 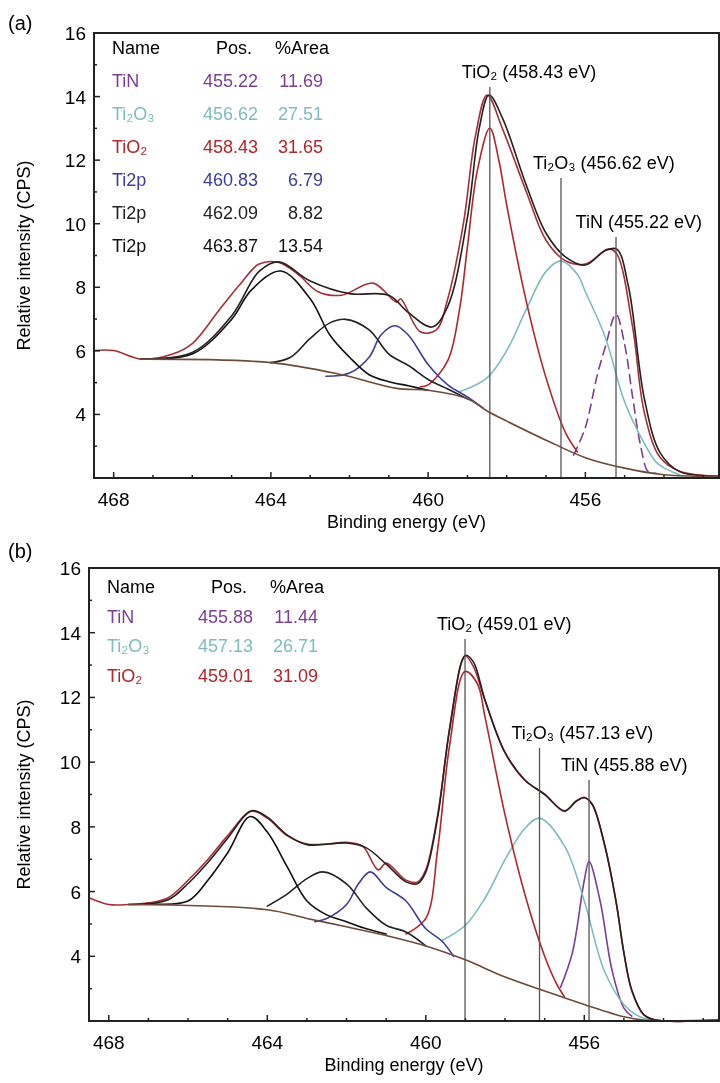 What do you see at coordinates (230, 81) in the screenshot?
I see `annotation: 455.22` at bounding box center [230, 81].